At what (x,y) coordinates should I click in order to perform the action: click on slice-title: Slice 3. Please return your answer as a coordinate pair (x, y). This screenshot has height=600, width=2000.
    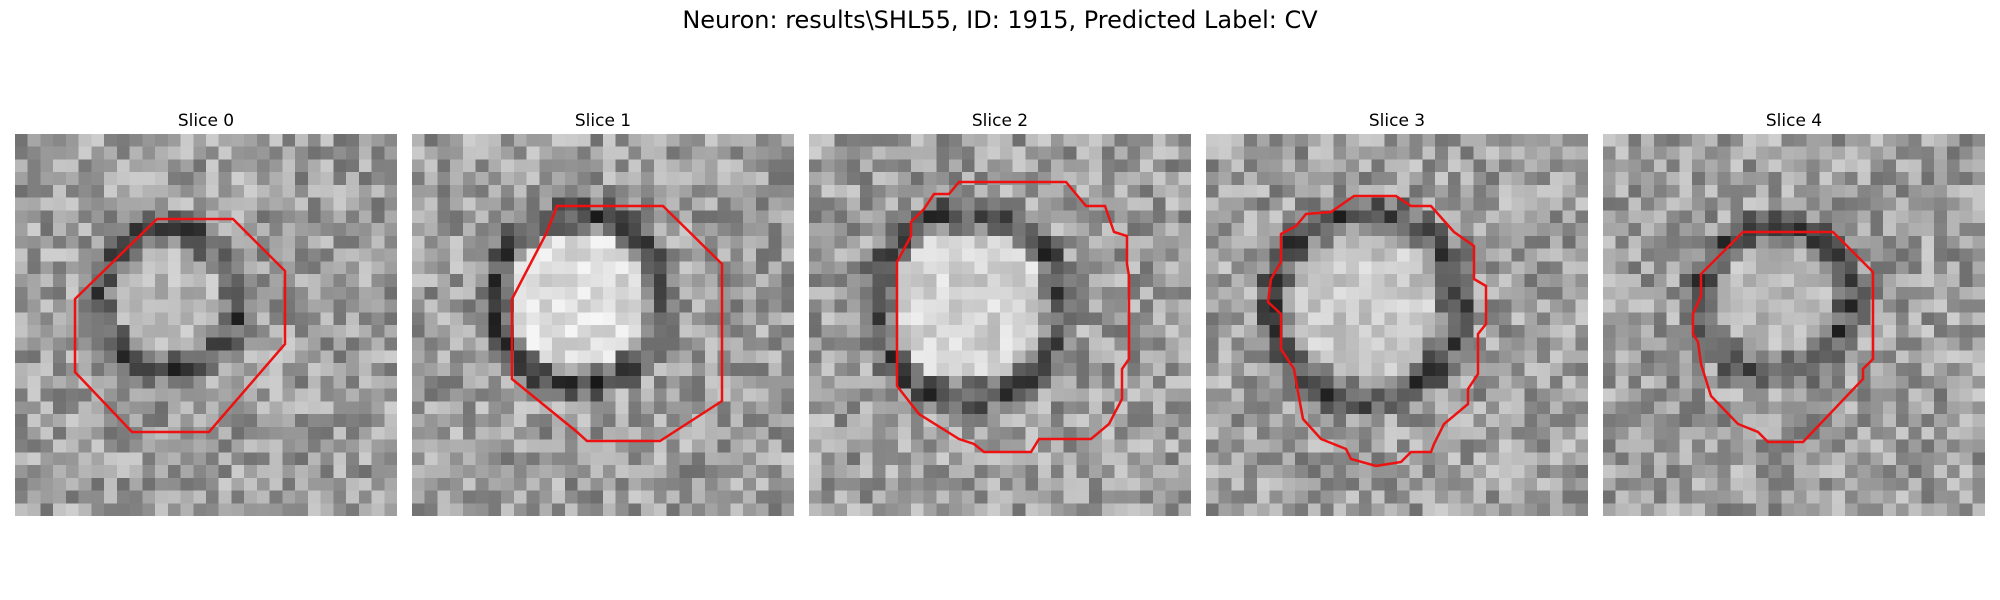
    Looking at the image, I should click on (1397, 121).